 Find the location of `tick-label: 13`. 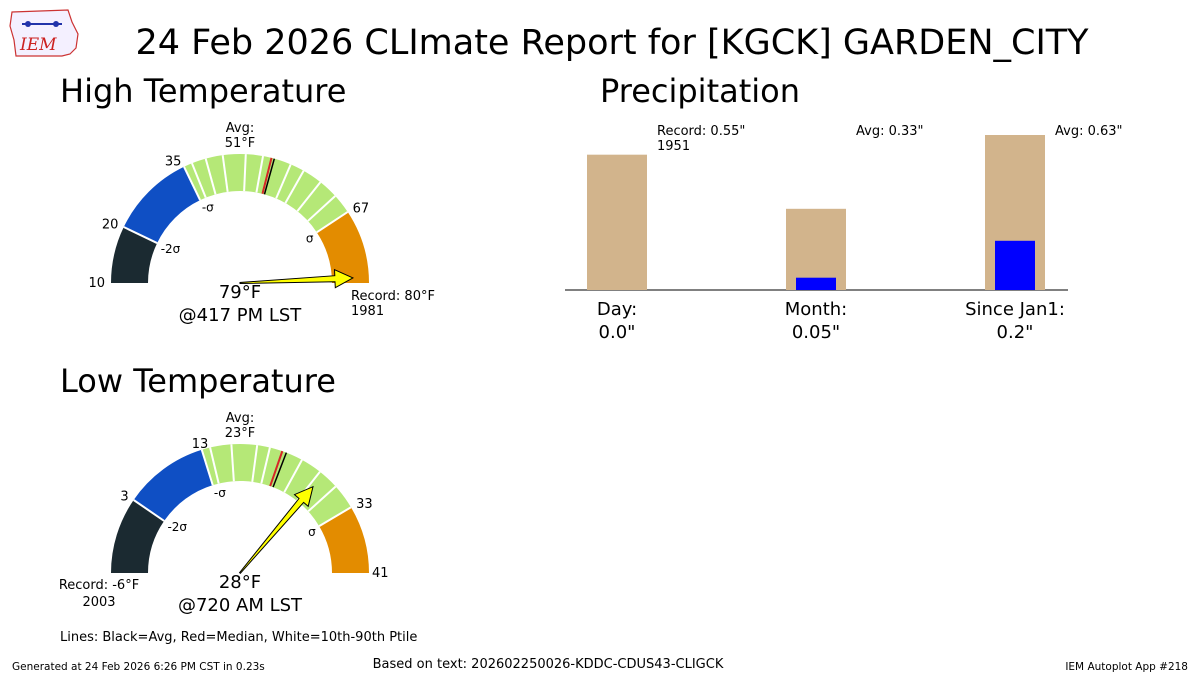

tick-label: 13 is located at coordinates (200, 444).